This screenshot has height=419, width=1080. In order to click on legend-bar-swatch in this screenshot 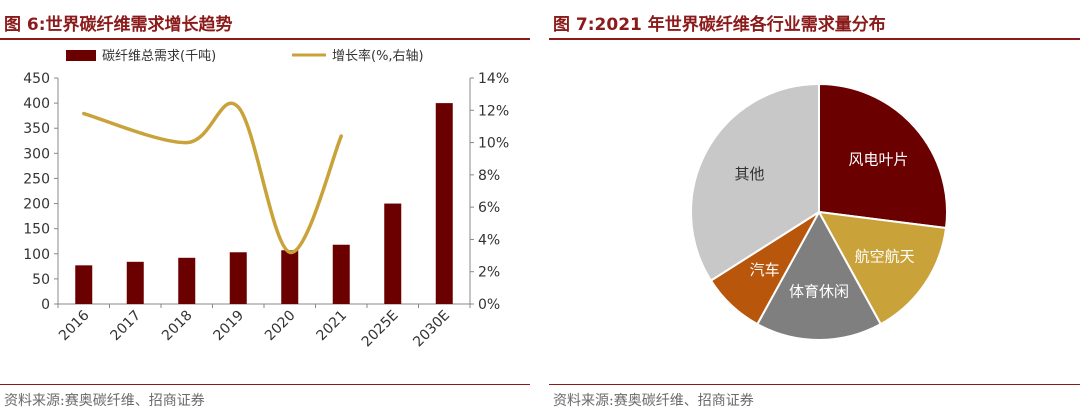, I will do `click(81, 55)`.